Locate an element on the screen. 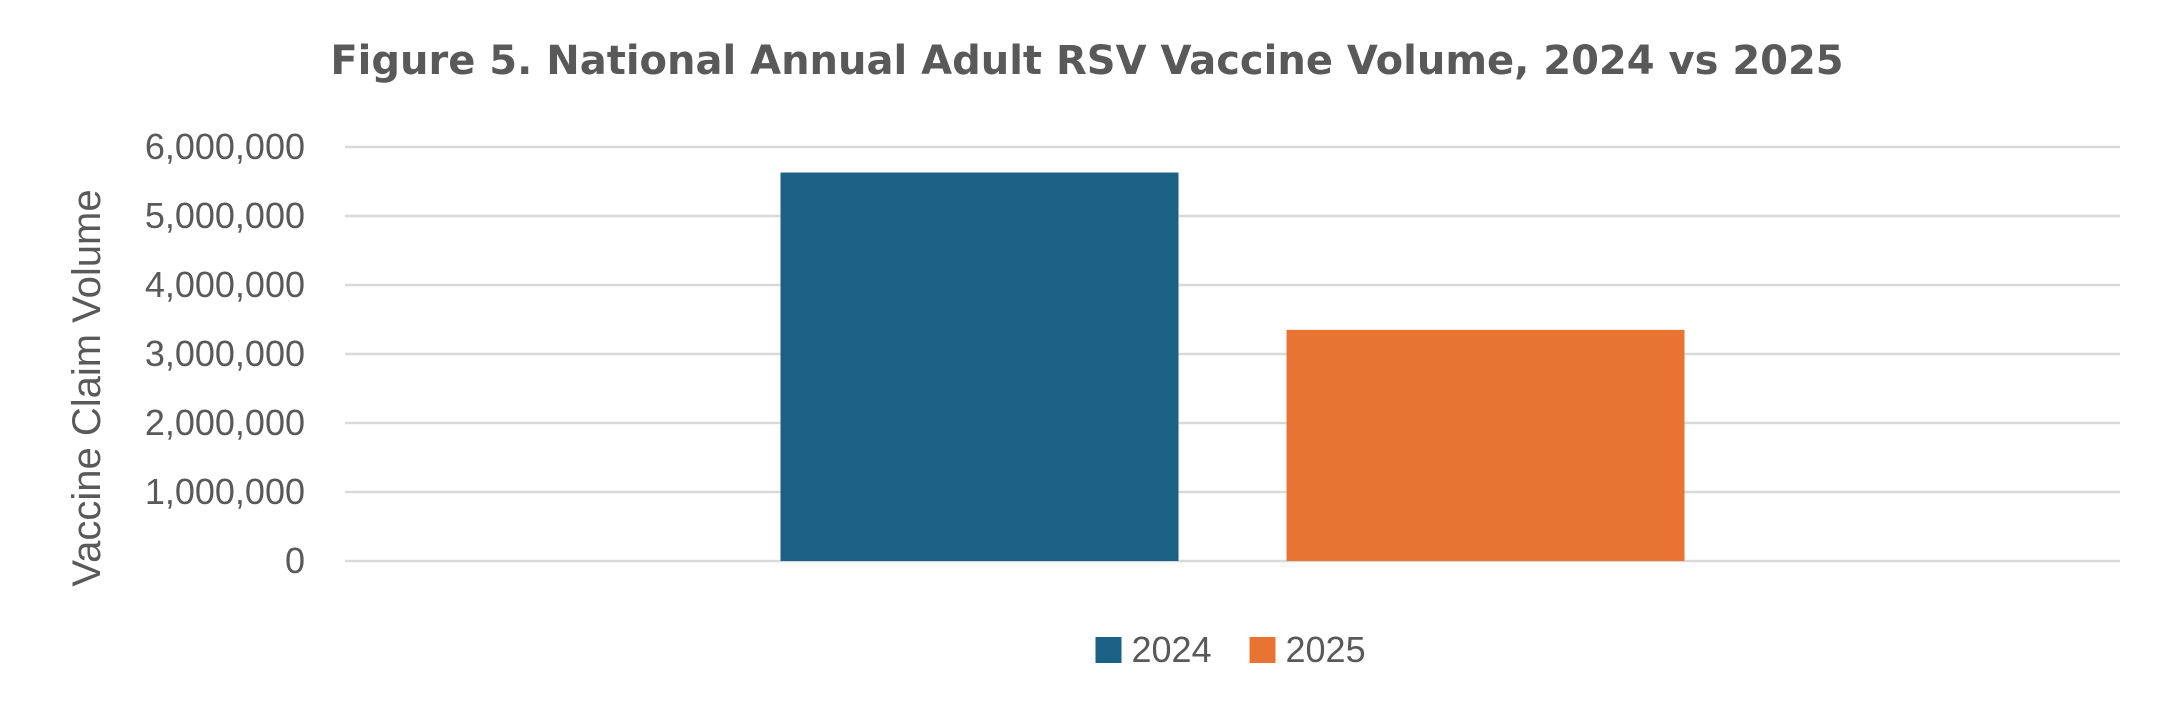 This screenshot has height=715, width=2170. y-tick-label: 2,000,000 is located at coordinates (225, 422).